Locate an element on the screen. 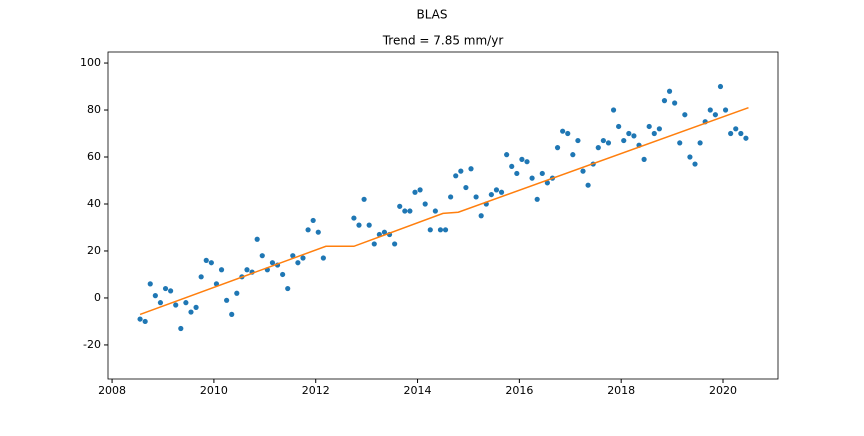  x-tick-label: 2014 is located at coordinates (418, 390).